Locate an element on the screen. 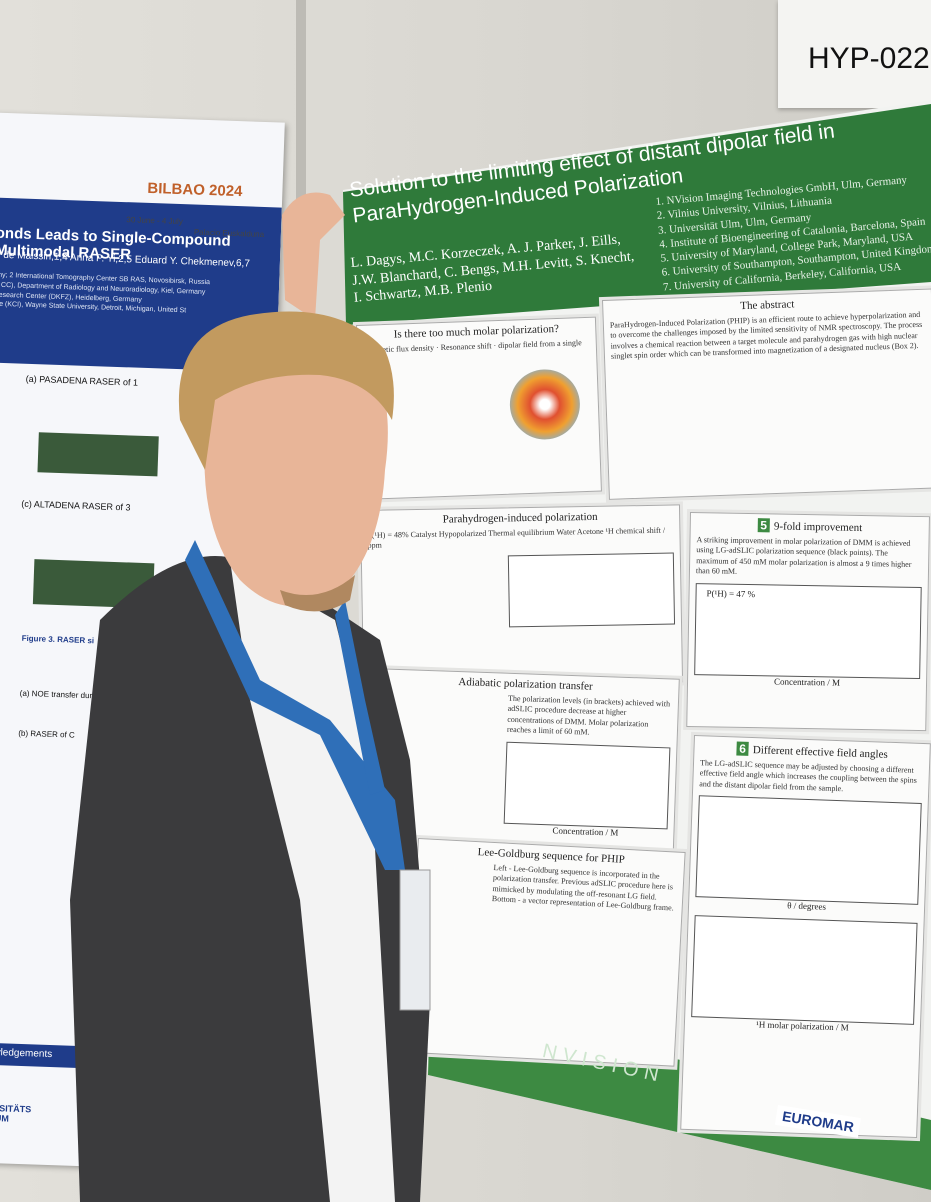 The image size is (931, 1202). poster-number-sign: HYP-022 is located at coordinates (854, 54).